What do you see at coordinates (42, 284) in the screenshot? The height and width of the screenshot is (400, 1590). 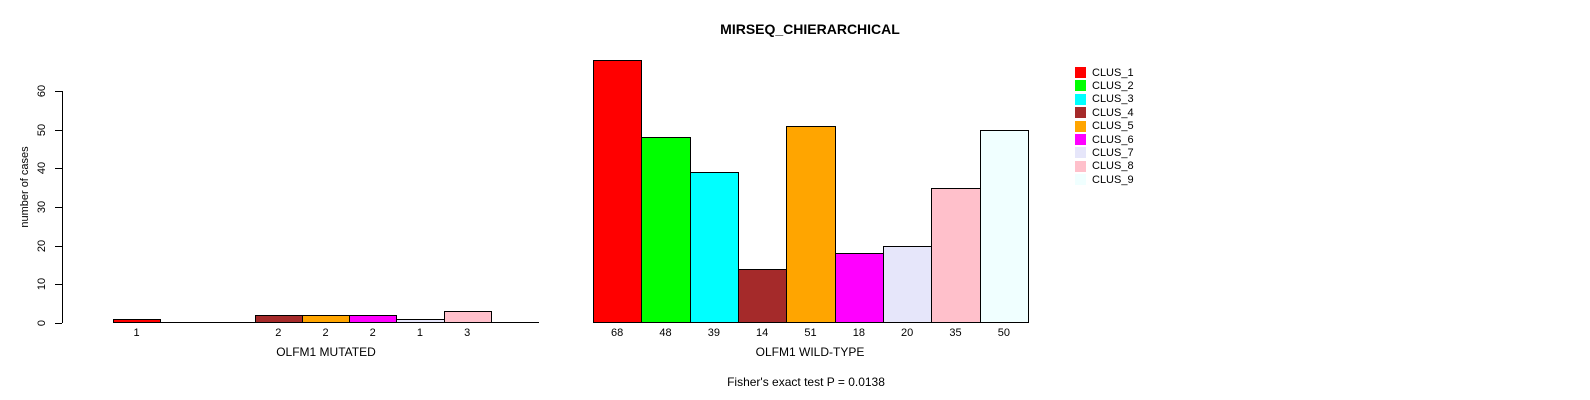 I see `y-tick-label: 10` at bounding box center [42, 284].